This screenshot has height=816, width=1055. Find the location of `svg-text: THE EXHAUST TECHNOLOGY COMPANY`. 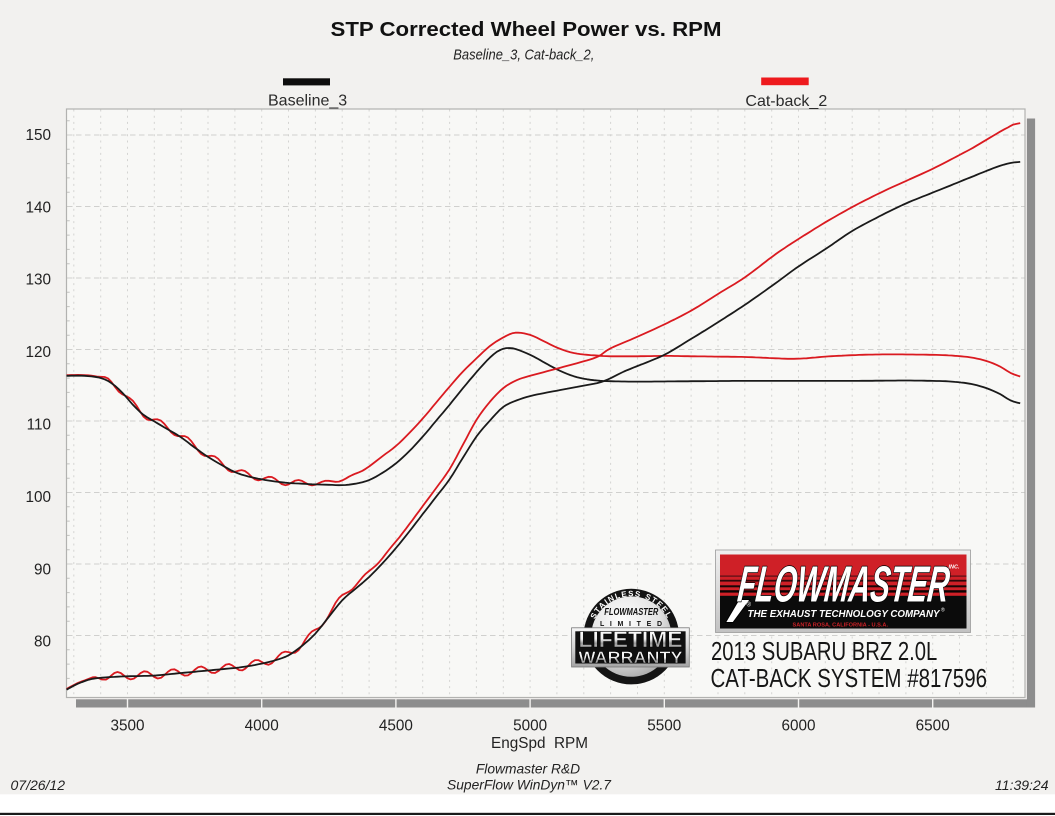

svg-text: THE EXHAUST TECHNOLOGY COMPANY is located at coordinates (844, 614).